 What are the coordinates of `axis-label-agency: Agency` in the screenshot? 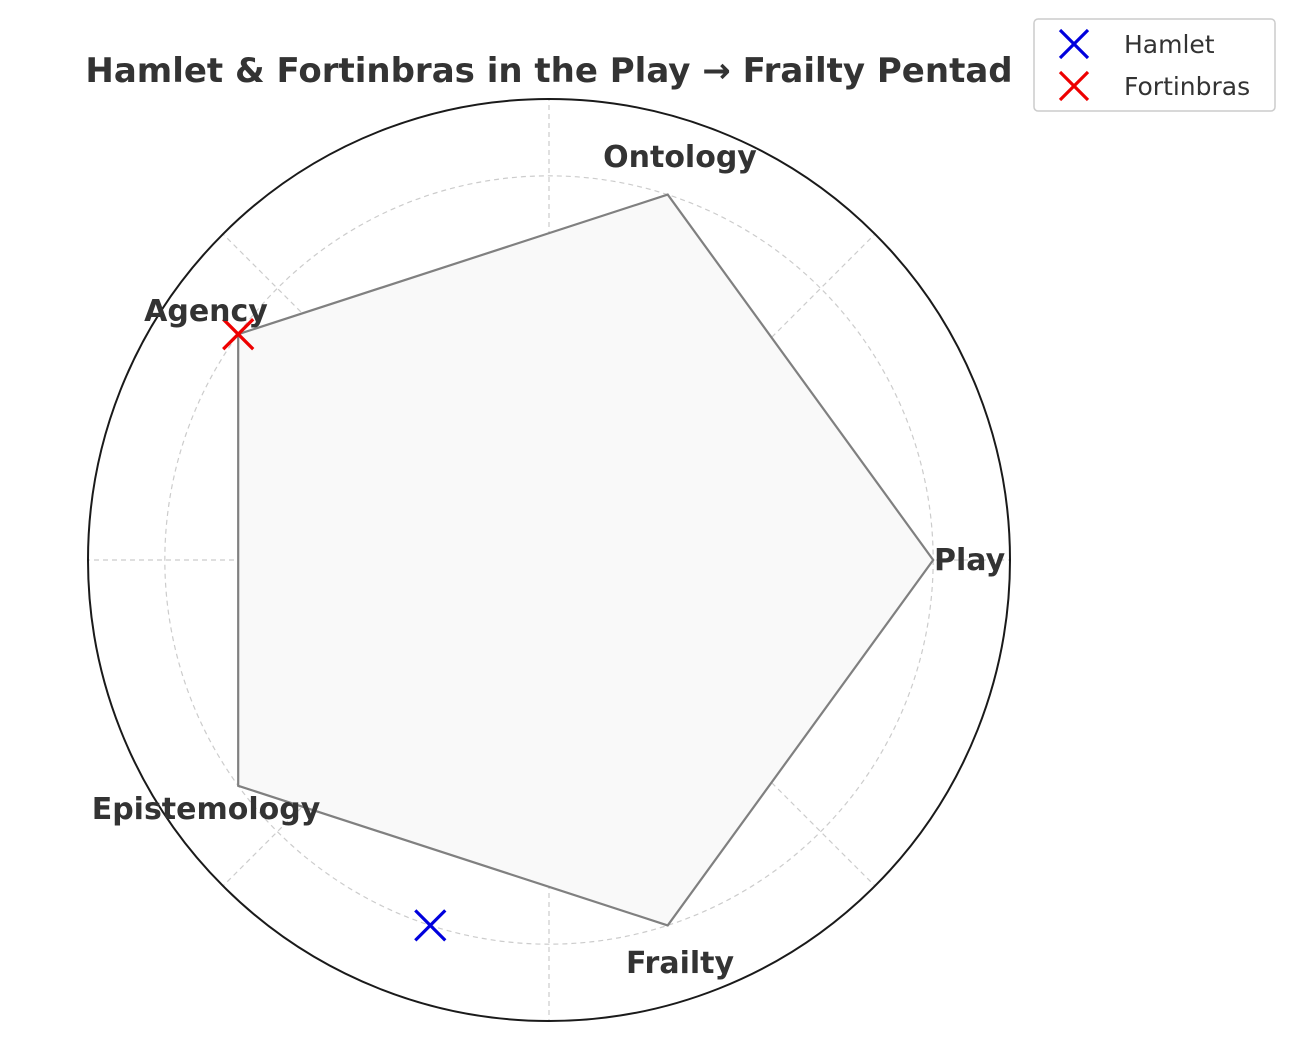 It's located at (206, 311).